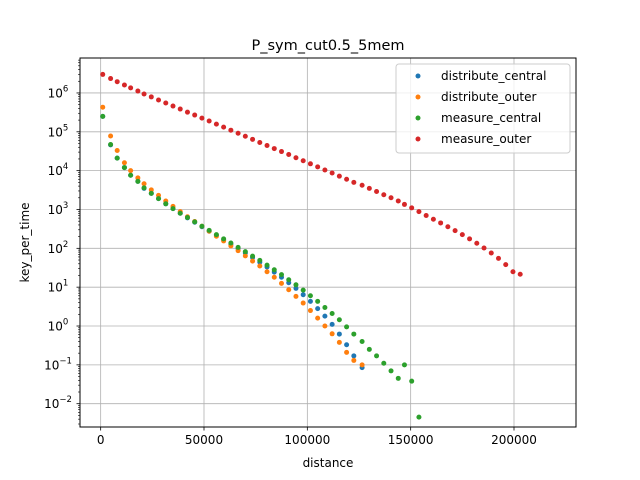 This screenshot has height=480, width=640. I want to click on legend-label: measure_central, so click(491, 118).